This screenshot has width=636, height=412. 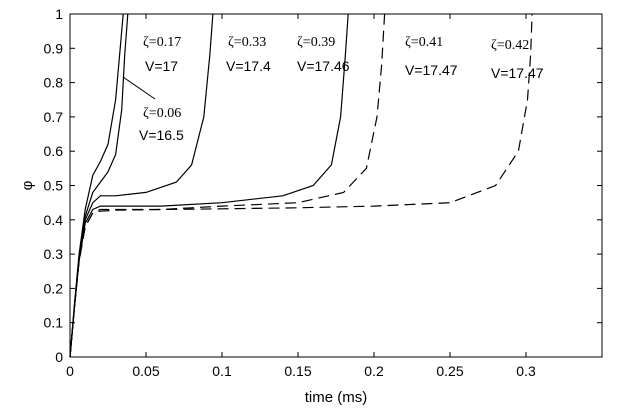 I want to click on curve-zeta-label: ζ=0.17, so click(x=162, y=42).